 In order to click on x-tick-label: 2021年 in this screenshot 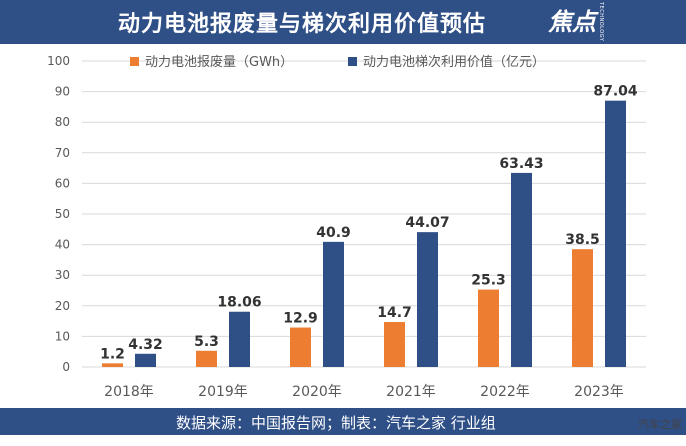, I will do `click(411, 392)`.